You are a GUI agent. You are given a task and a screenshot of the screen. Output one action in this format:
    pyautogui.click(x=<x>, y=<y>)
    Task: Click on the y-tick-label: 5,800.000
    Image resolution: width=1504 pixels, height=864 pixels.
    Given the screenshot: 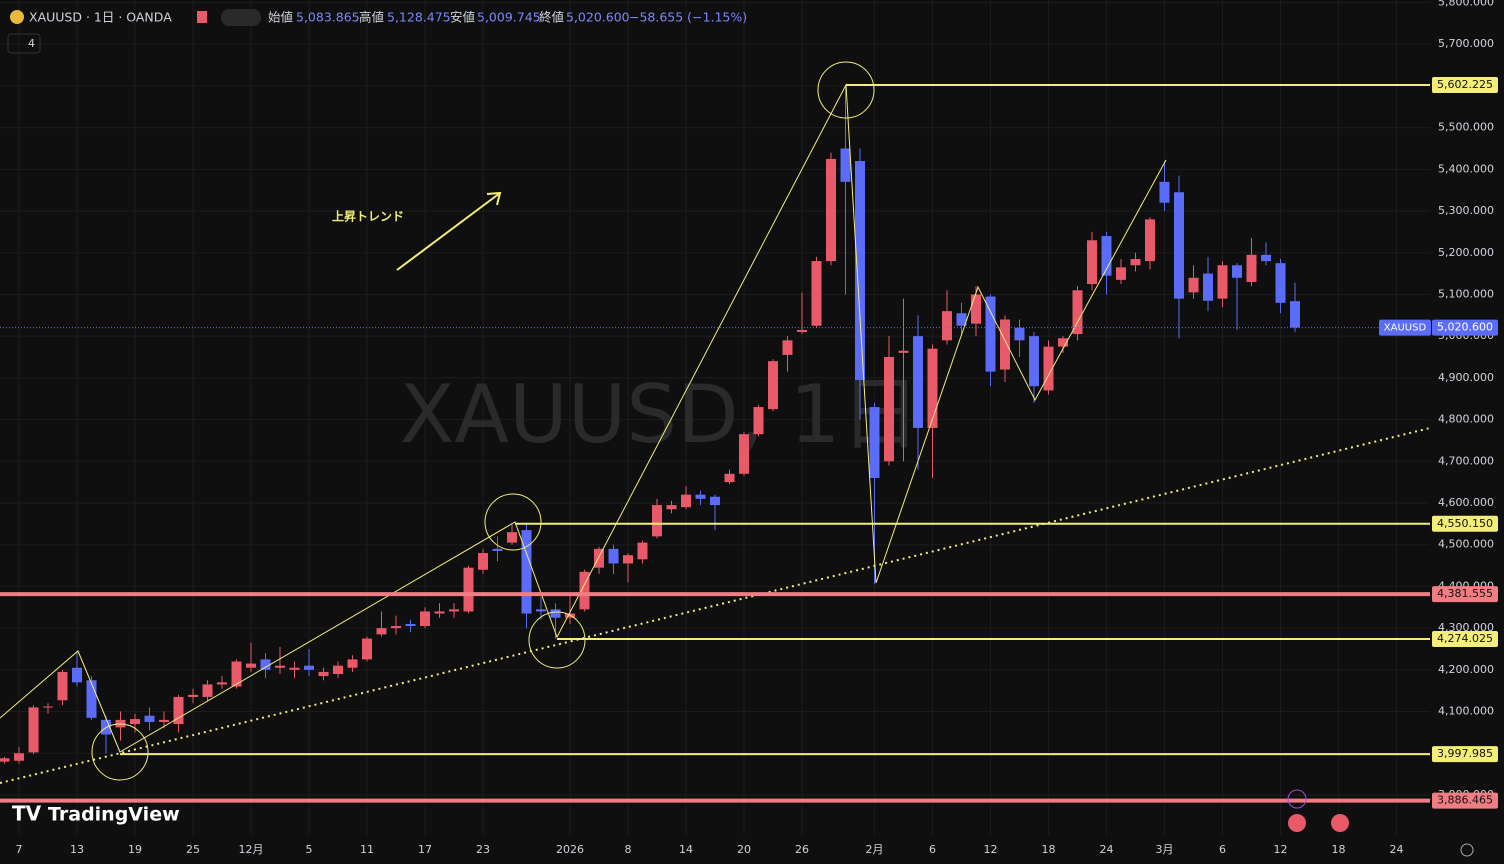 What is the action you would take?
    pyautogui.click(x=1466, y=4)
    